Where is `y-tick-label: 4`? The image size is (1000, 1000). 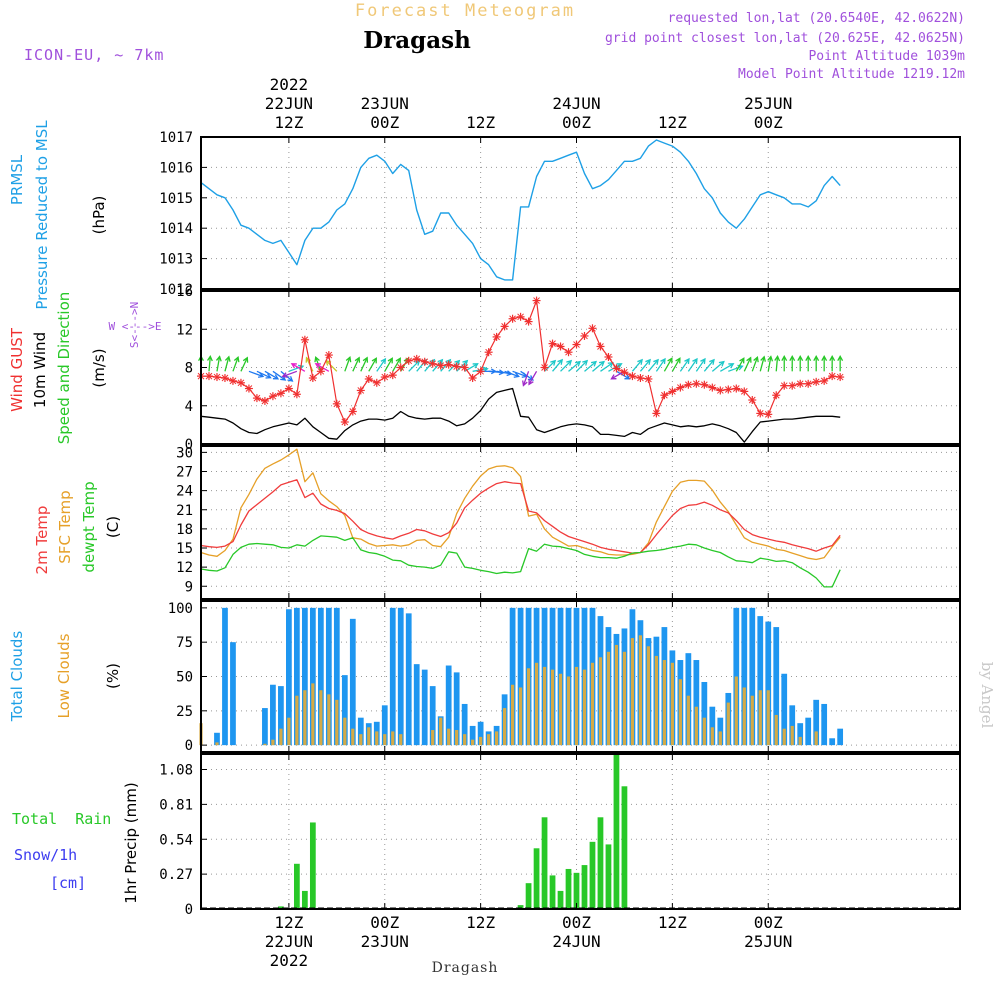
y-tick-label: 4 is located at coordinates (189, 407).